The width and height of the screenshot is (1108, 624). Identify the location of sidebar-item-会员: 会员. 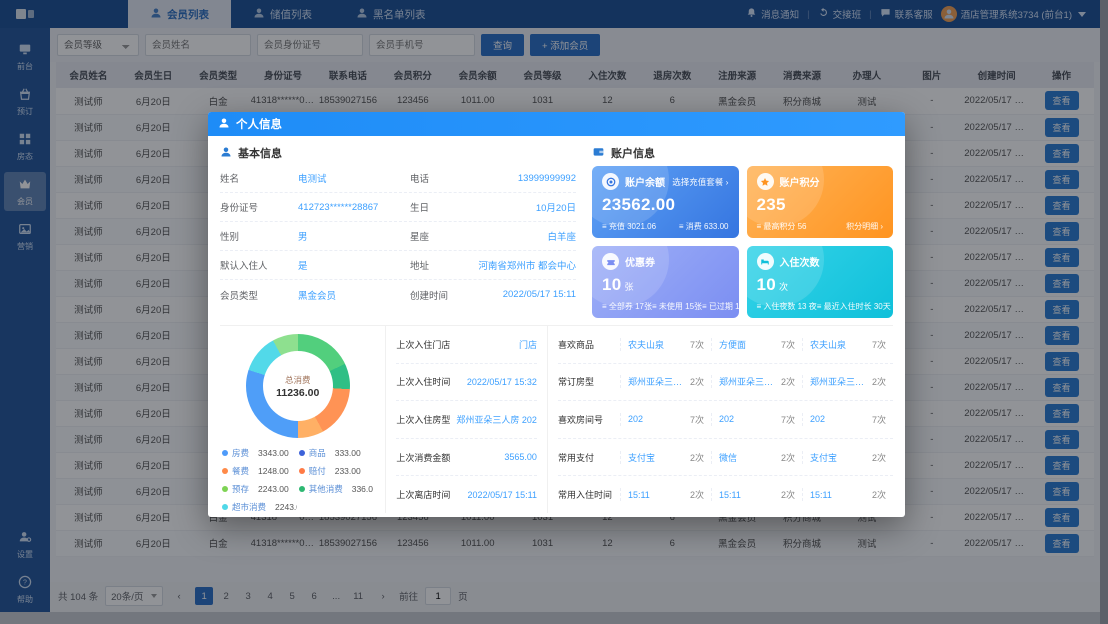
(25, 191).